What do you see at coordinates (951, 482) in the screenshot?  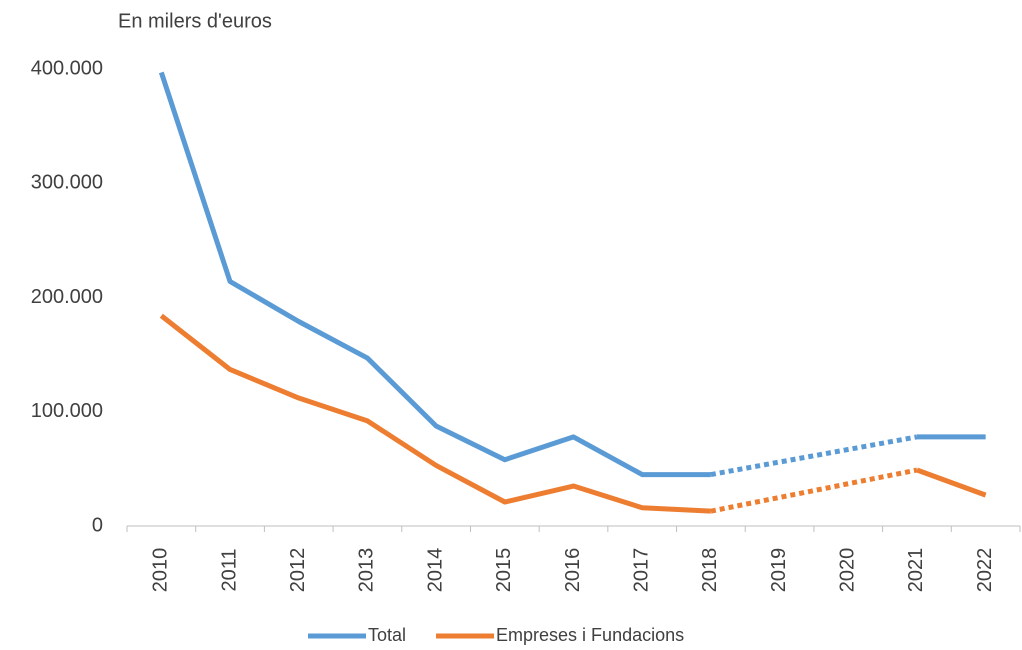 I see `series-line` at bounding box center [951, 482].